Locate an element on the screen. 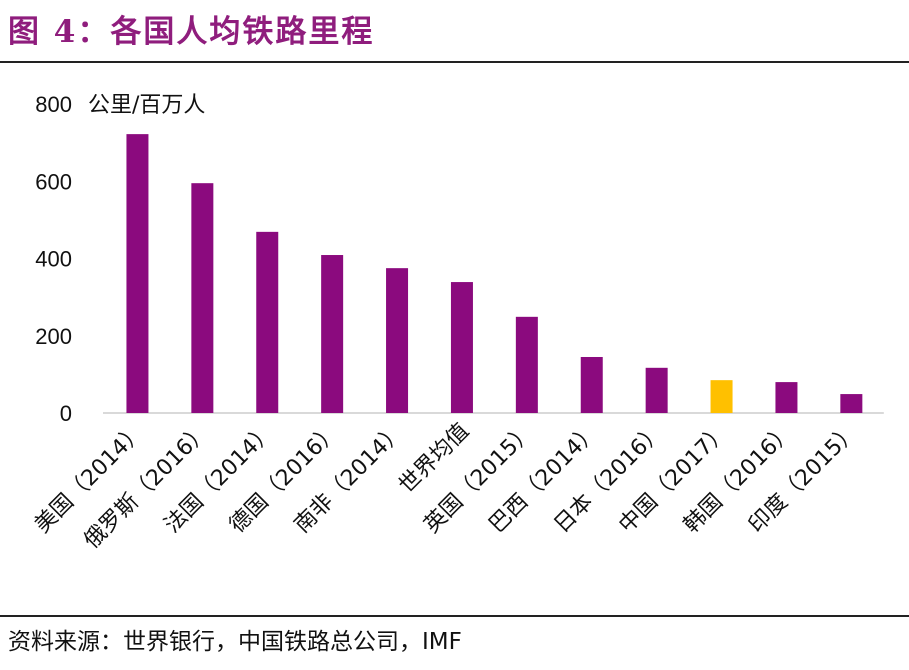 This screenshot has width=909, height=670. y-tick-label: 800 is located at coordinates (53, 104).